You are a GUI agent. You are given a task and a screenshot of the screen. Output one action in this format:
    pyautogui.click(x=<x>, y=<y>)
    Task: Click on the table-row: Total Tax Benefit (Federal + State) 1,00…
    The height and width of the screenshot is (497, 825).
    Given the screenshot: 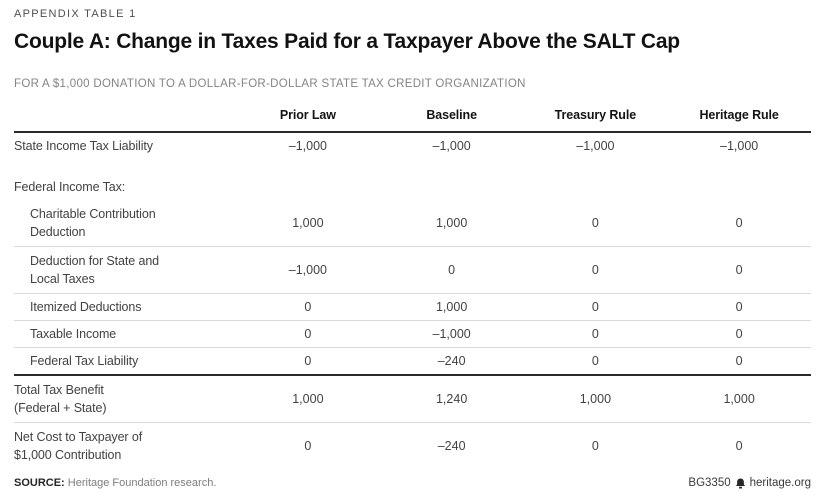 What is the action you would take?
    pyautogui.click(x=412, y=398)
    